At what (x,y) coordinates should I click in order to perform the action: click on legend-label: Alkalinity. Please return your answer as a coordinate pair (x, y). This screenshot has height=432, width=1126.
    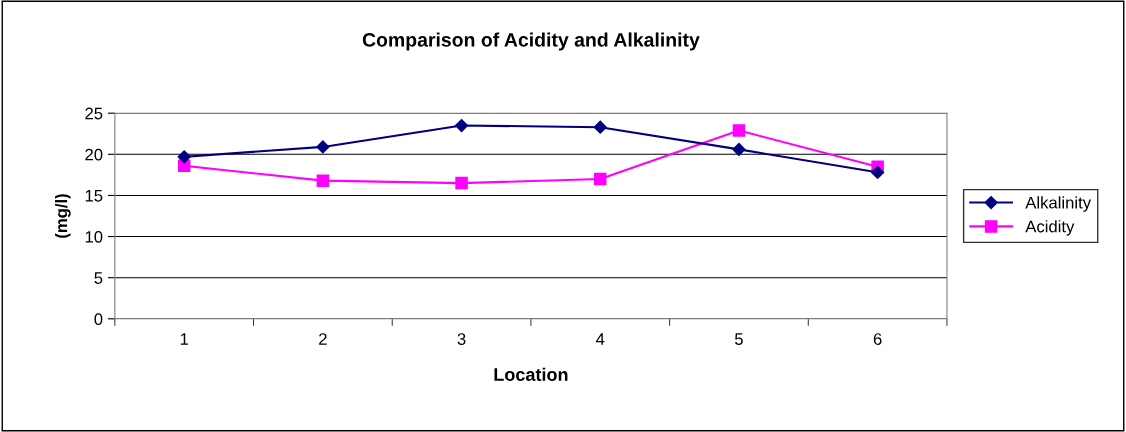
    Looking at the image, I should click on (1058, 204).